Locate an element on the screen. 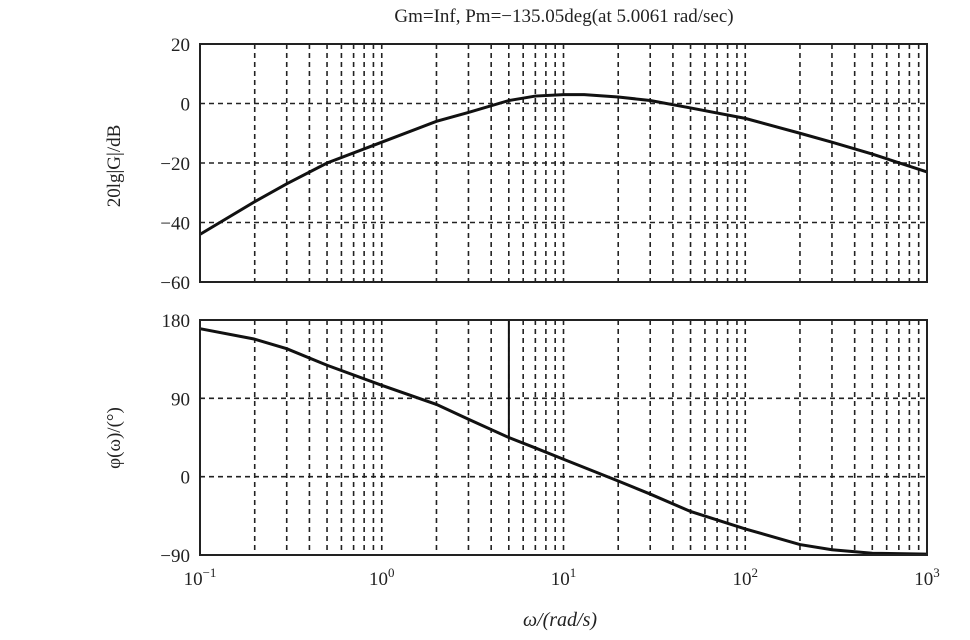 Image resolution: width=970 pixels, height=640 pixels. magnitude-ytick-label: −60 is located at coordinates (175, 283).